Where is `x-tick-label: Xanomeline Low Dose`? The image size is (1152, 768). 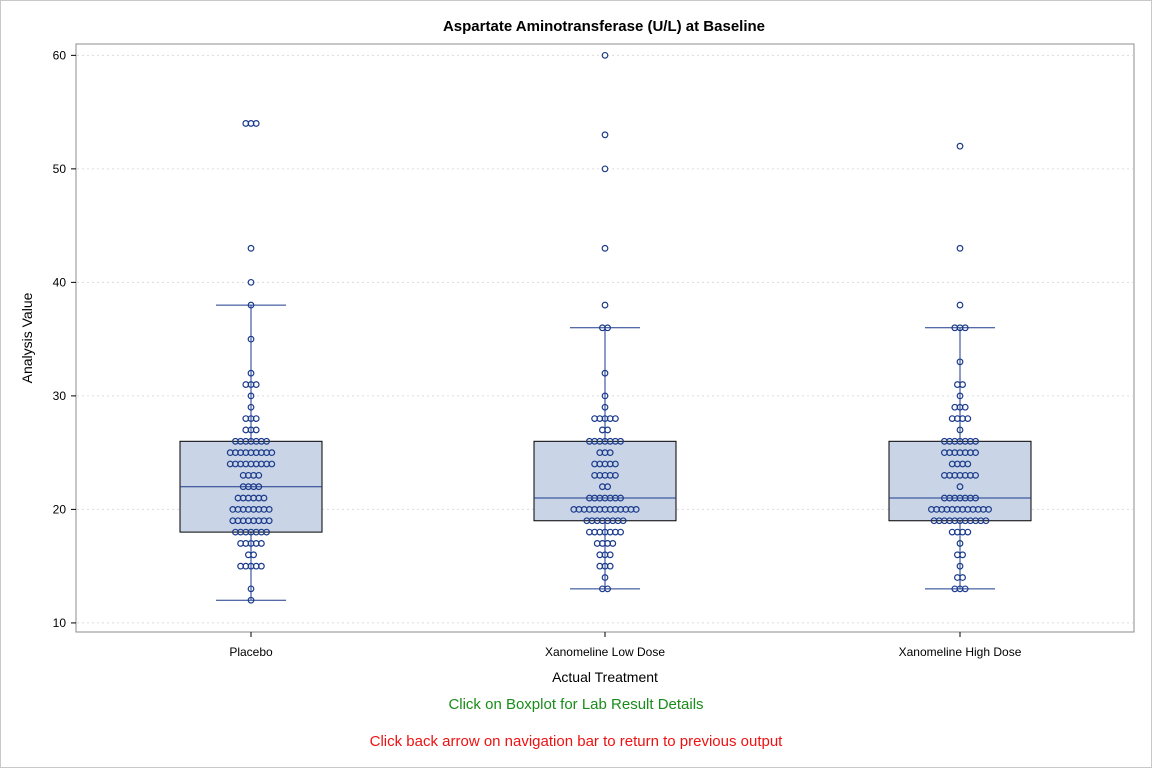 x-tick-label: Xanomeline Low Dose is located at coordinates (605, 652).